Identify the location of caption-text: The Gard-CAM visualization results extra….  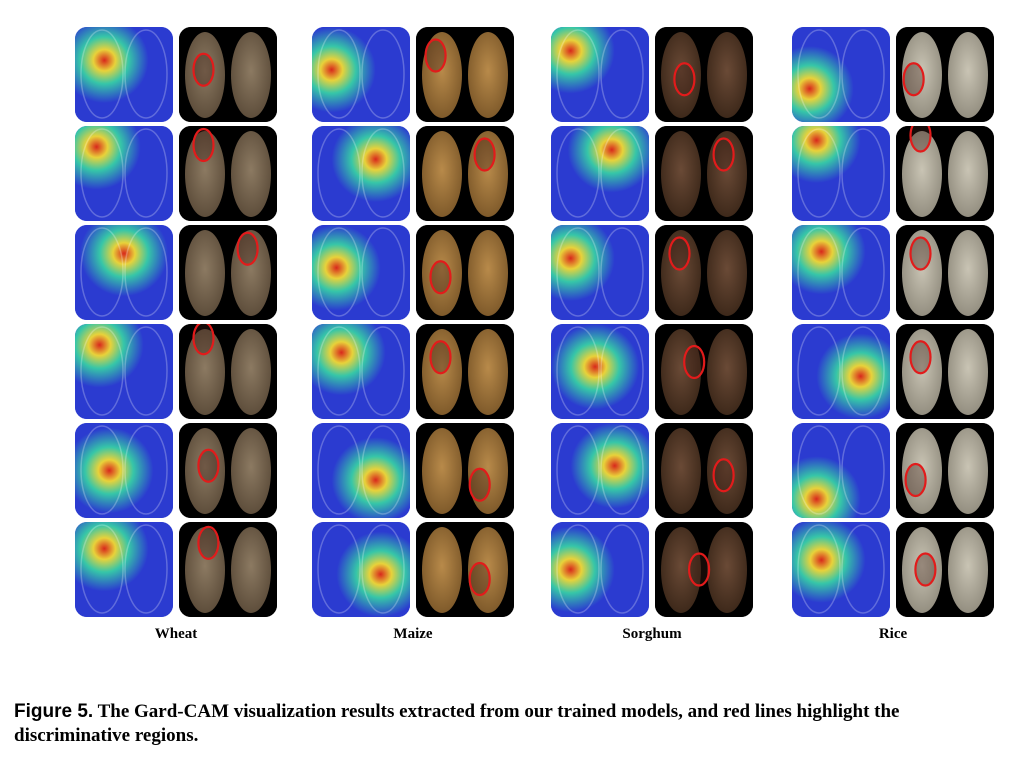
(457, 723).